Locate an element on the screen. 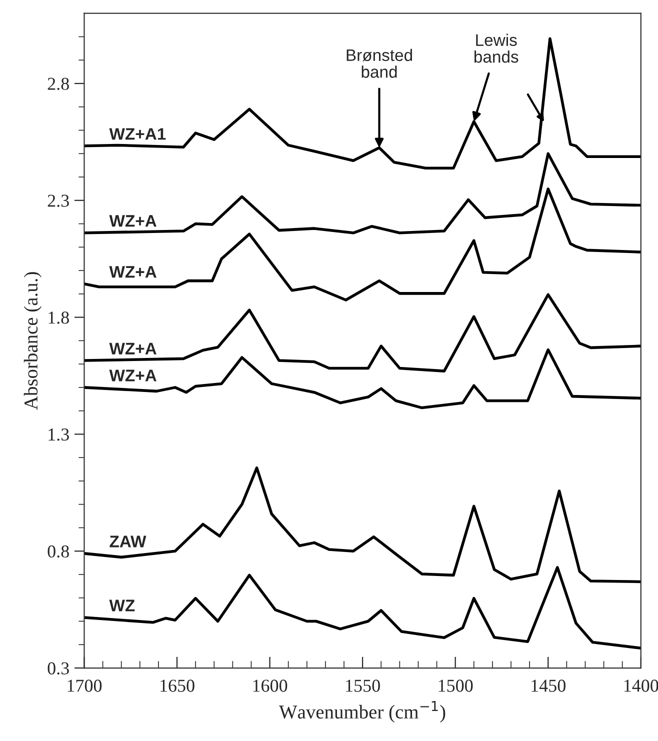  annotation: Brønsted band is located at coordinates (379, 63).